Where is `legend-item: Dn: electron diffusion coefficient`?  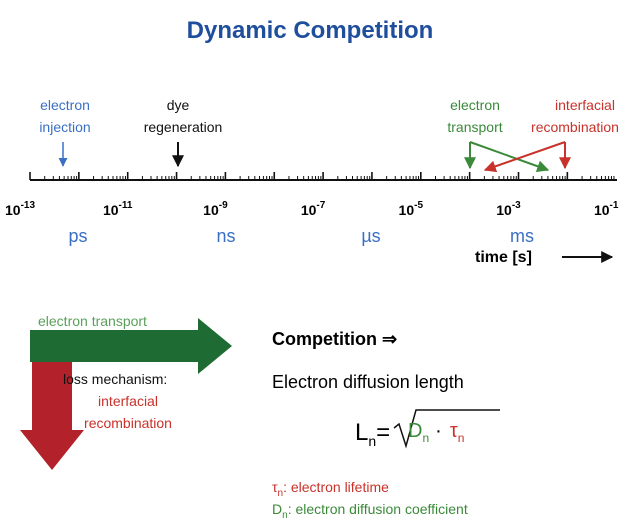 legend-item: Dn: electron diffusion coefficient is located at coordinates (370, 511).